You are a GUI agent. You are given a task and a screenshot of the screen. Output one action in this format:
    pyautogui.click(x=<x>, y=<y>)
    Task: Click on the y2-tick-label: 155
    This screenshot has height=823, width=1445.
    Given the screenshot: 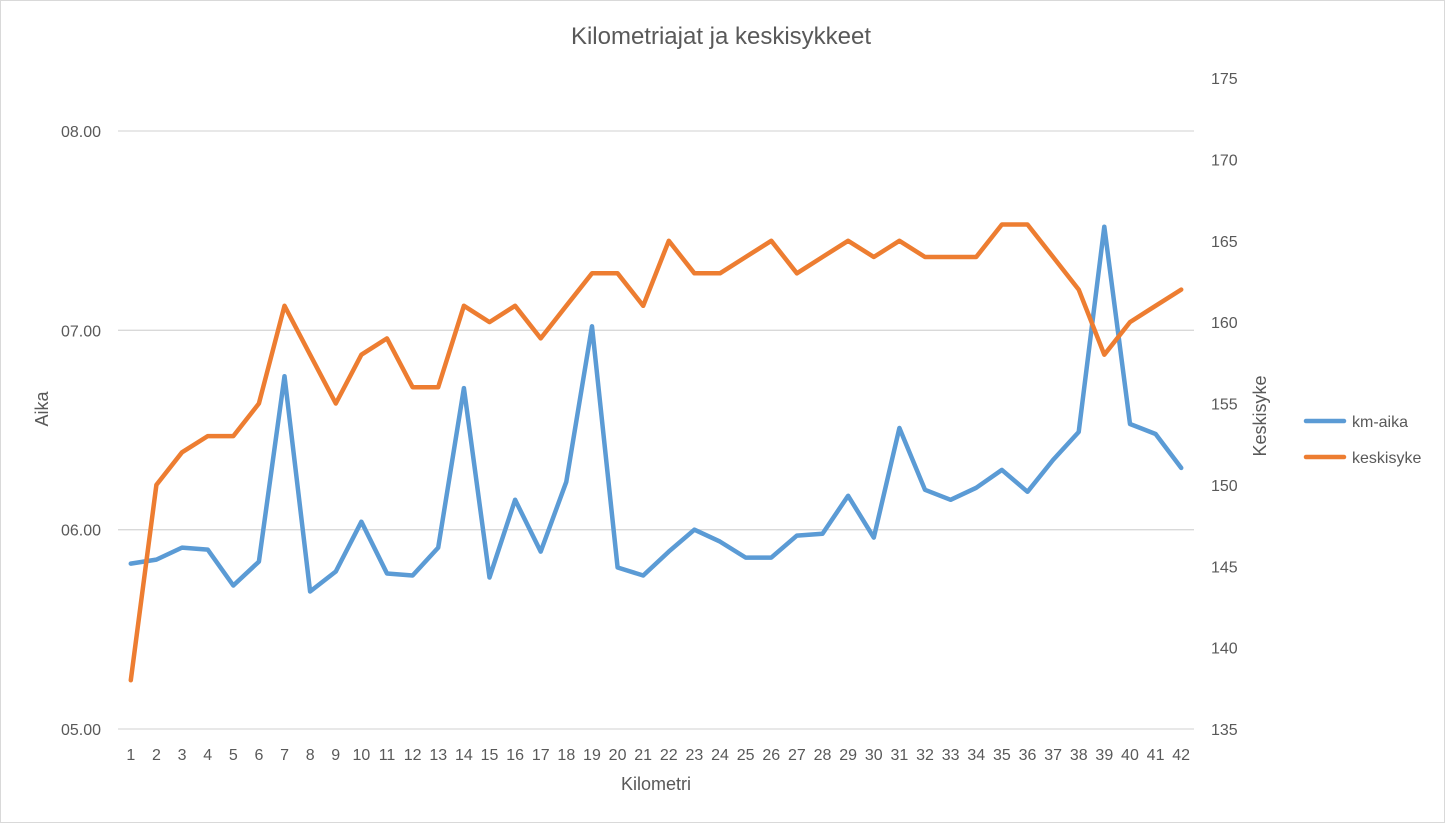 What is the action you would take?
    pyautogui.click(x=1224, y=405)
    